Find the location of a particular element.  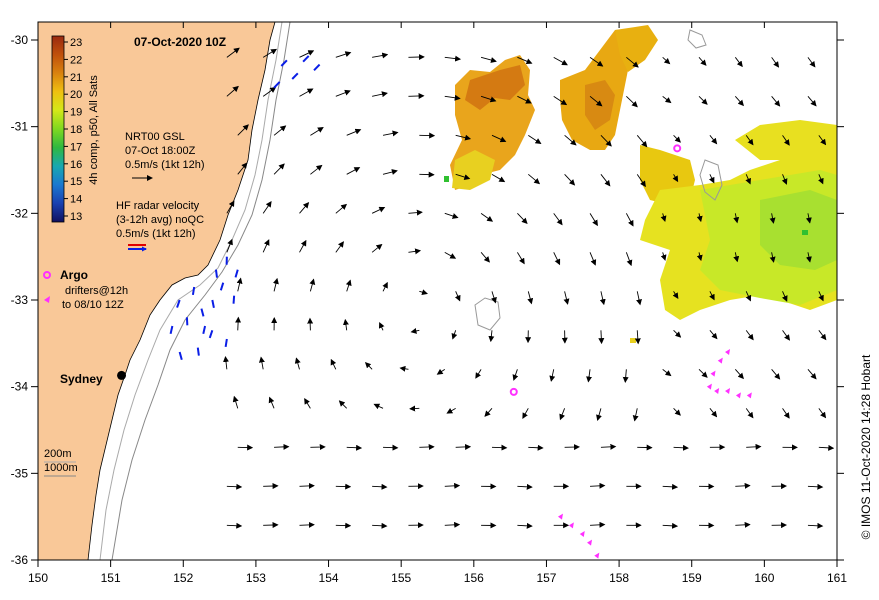

colorbar-tick-label: 20 is located at coordinates (76, 95).